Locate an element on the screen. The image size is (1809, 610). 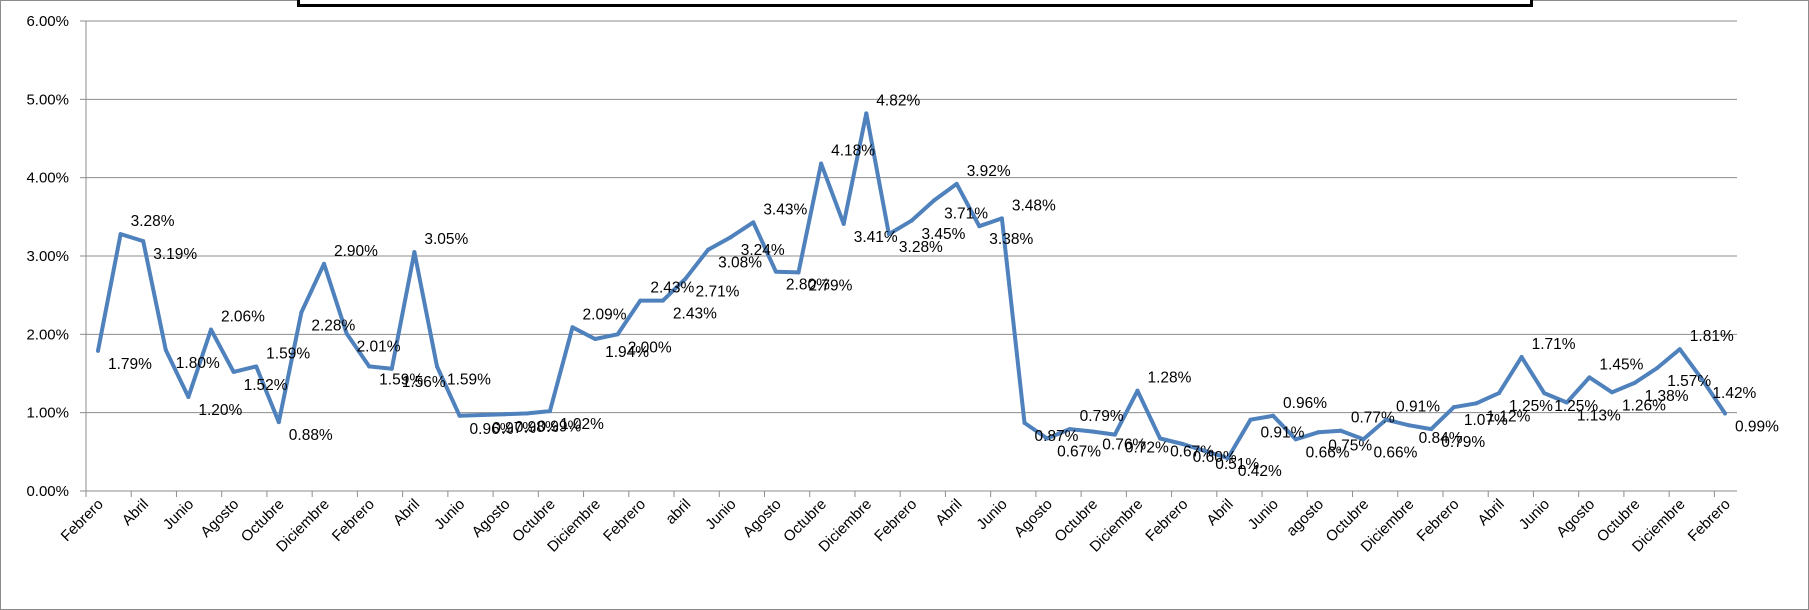
data-label: 3.24% is located at coordinates (763, 250).